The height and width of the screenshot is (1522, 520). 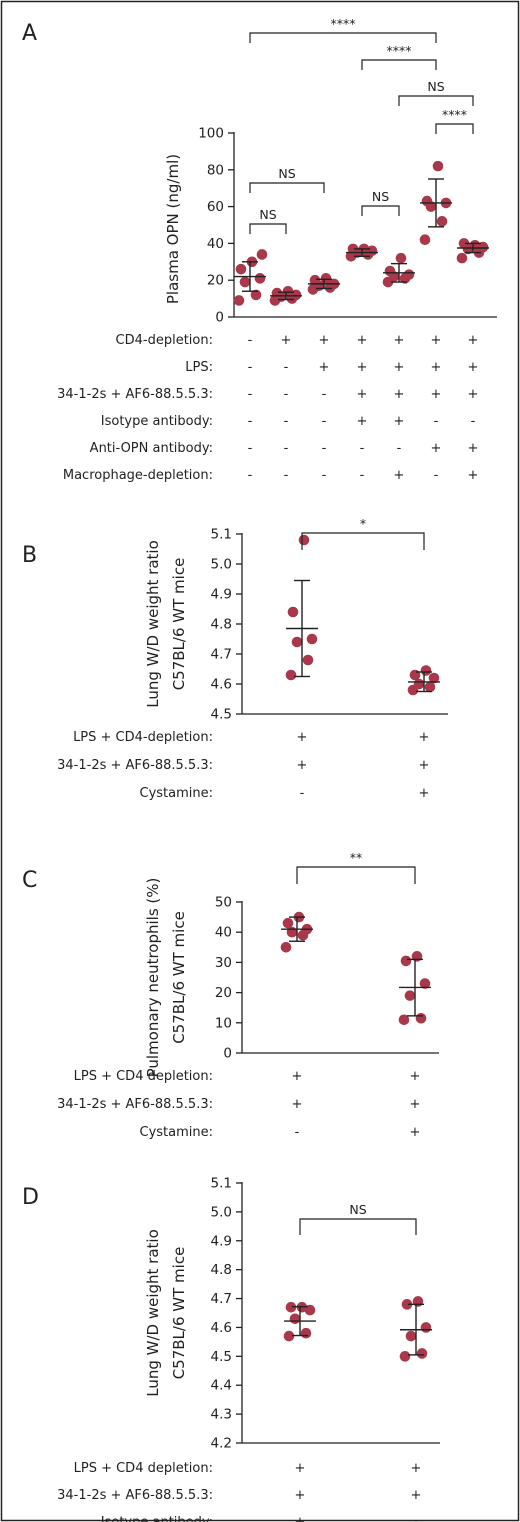 I want to click on y-tick-label: 4.6, so click(x=221, y=1328).